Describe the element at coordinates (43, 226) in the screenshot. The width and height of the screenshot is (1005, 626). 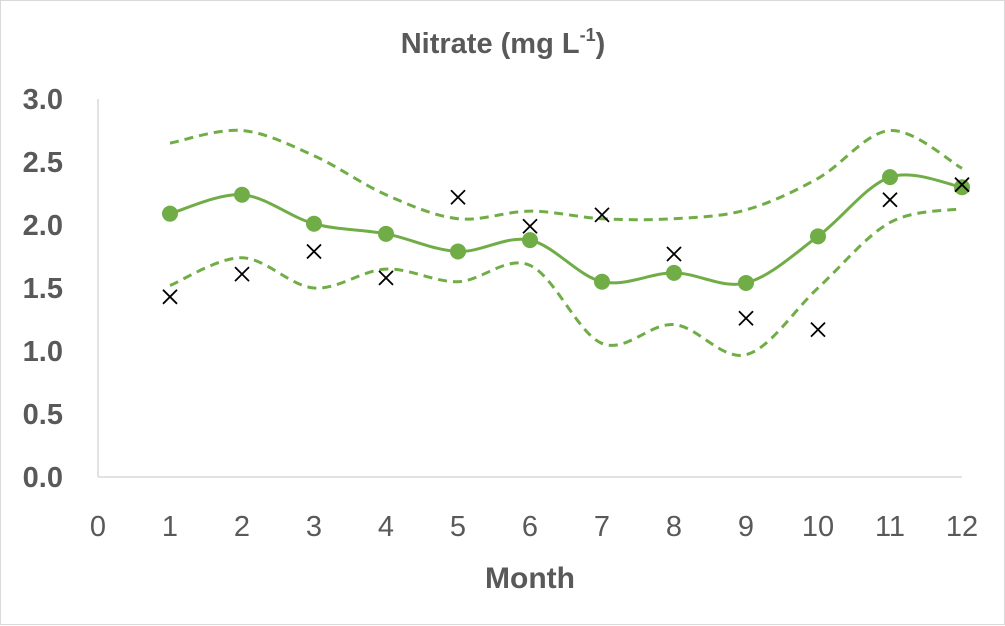
I see `y-tick-label: 2.0` at that location.